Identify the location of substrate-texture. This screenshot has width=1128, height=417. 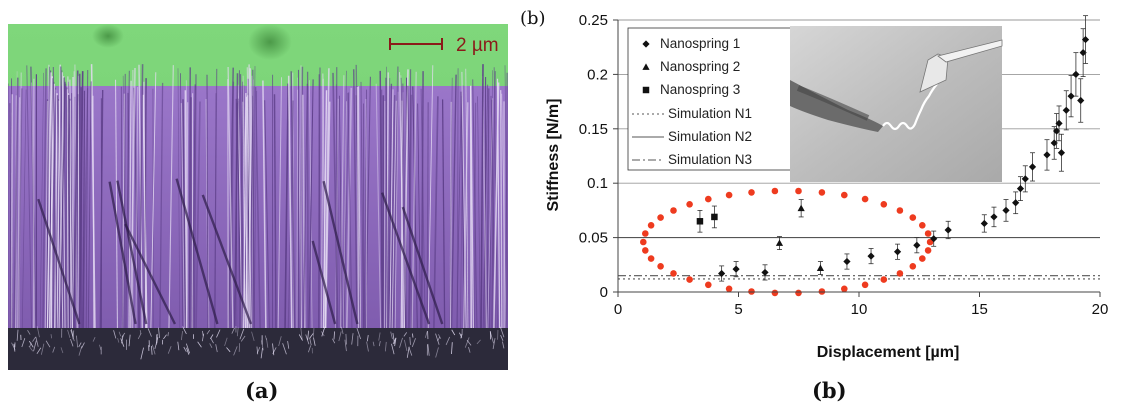
(258, 343).